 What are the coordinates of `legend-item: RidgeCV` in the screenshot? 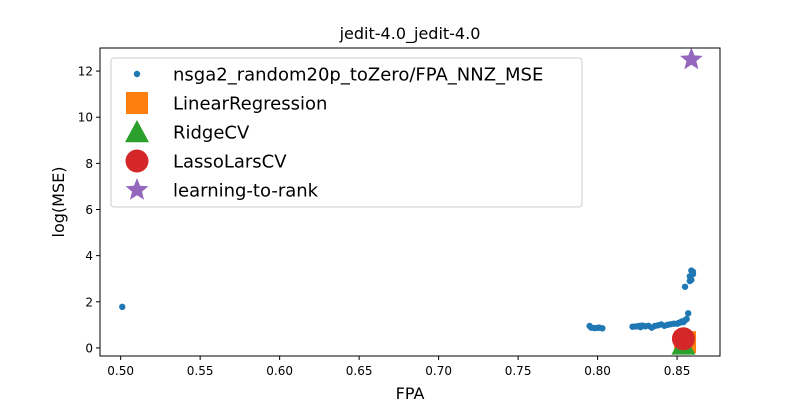 It's located at (187, 132).